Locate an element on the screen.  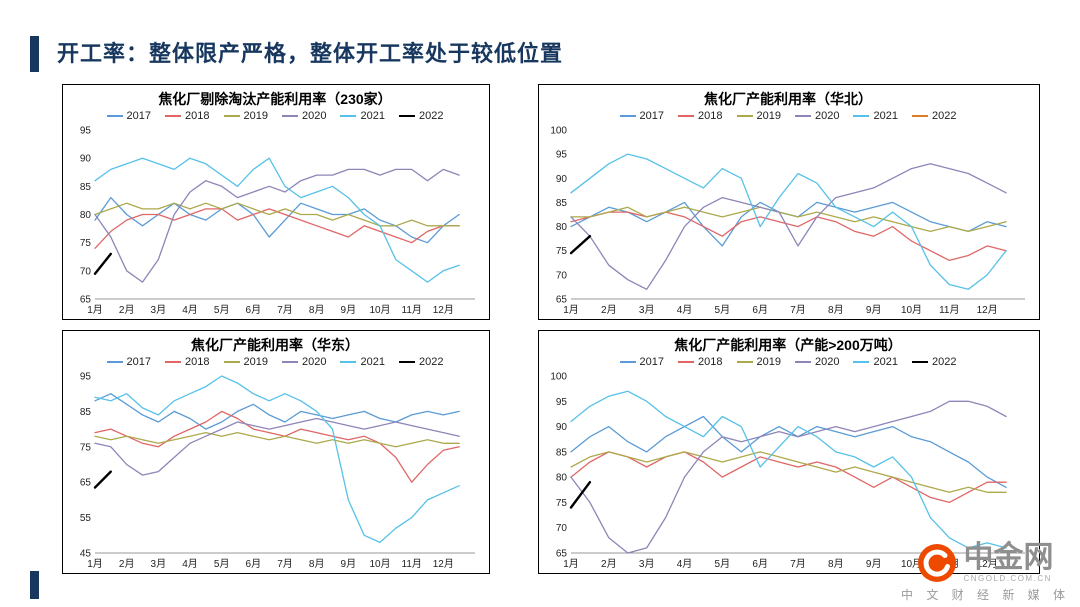
svg-text: 80 is located at coordinates (562, 227).